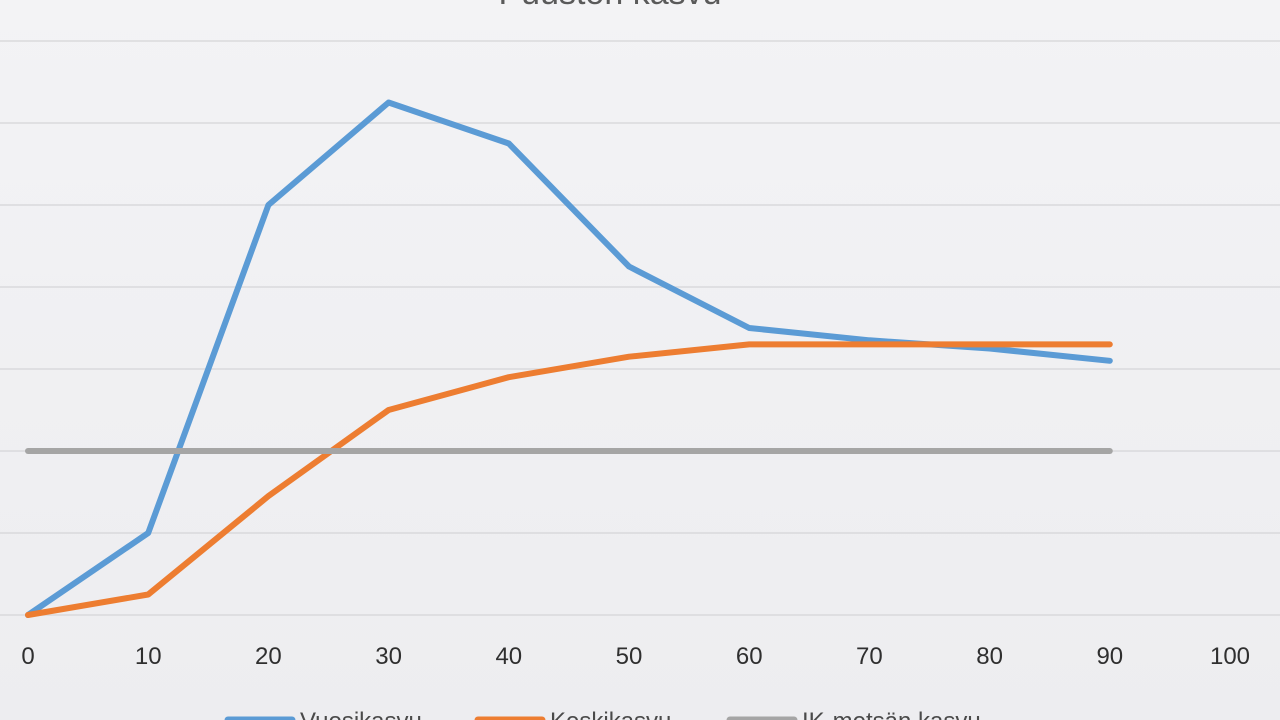 This screenshot has width=1280, height=720. I want to click on legend: Vuosikasvu Keskikasvu IK-metsän kasvu, so click(602, 714).